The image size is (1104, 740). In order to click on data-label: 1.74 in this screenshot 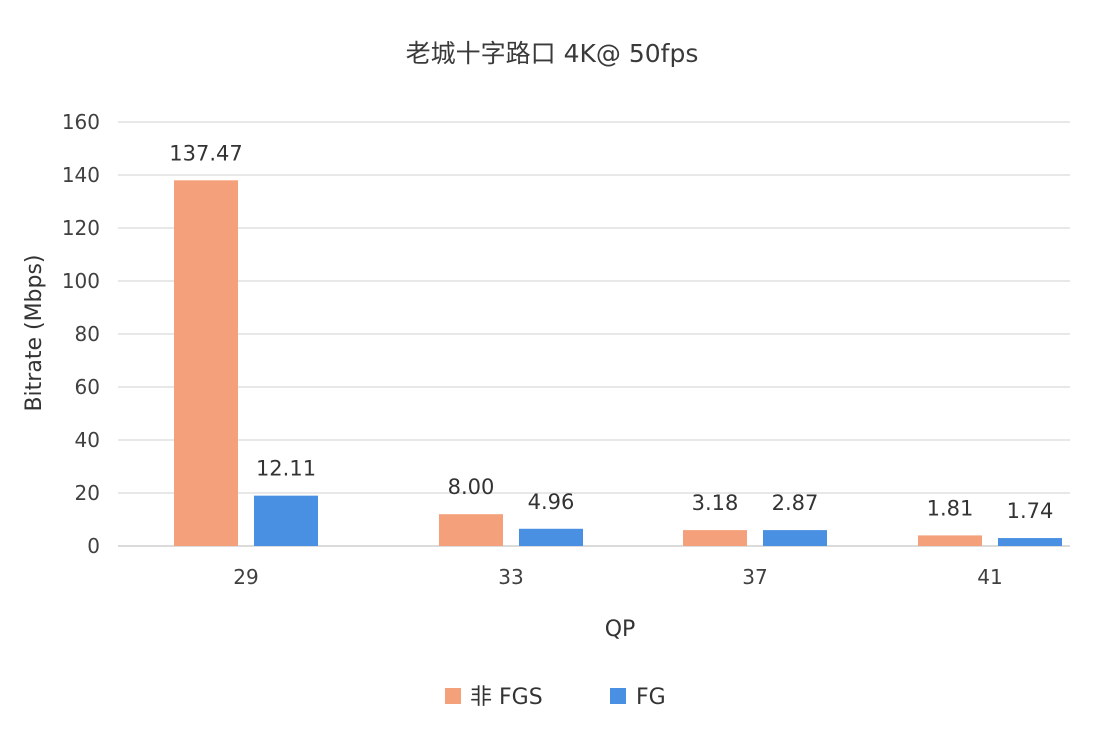, I will do `click(1030, 511)`.